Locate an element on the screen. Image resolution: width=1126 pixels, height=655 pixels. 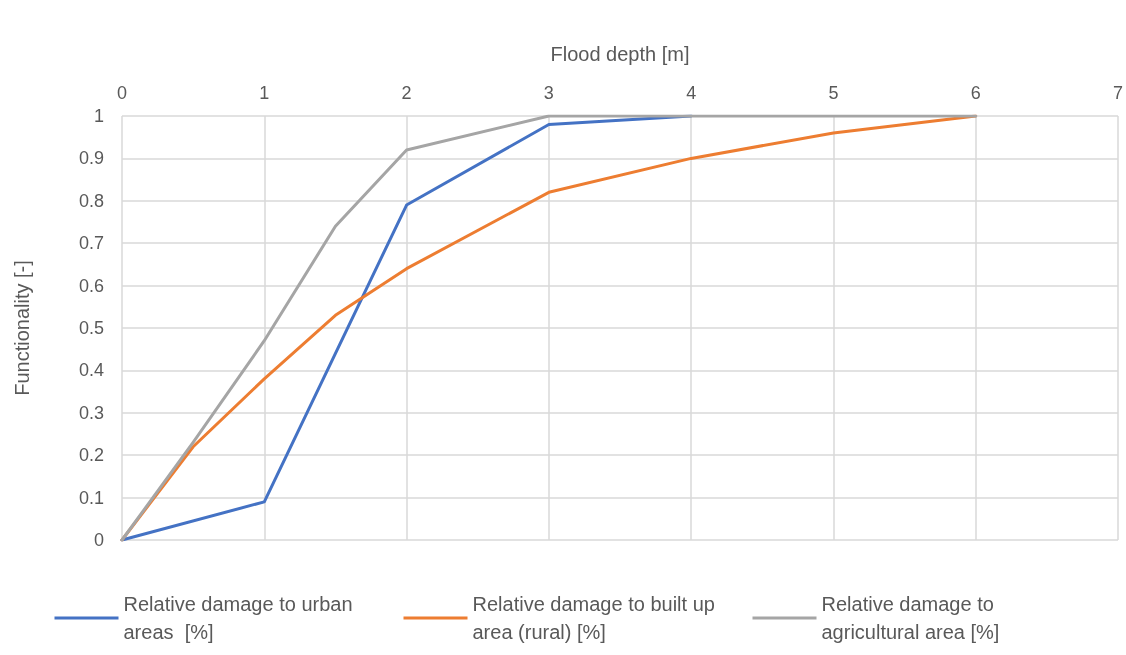
y-tick-label: 0.7 is located at coordinates (91, 243).